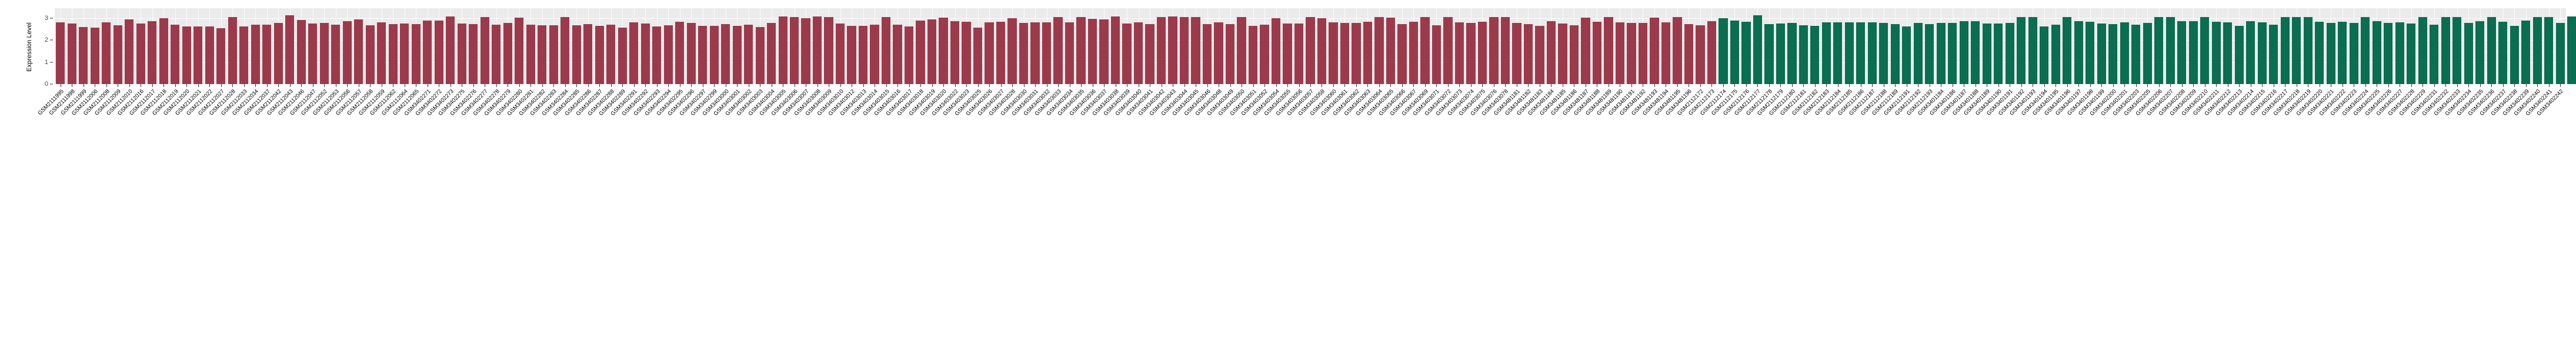  I want to click on y-tick-label: 3, so click(46, 18).